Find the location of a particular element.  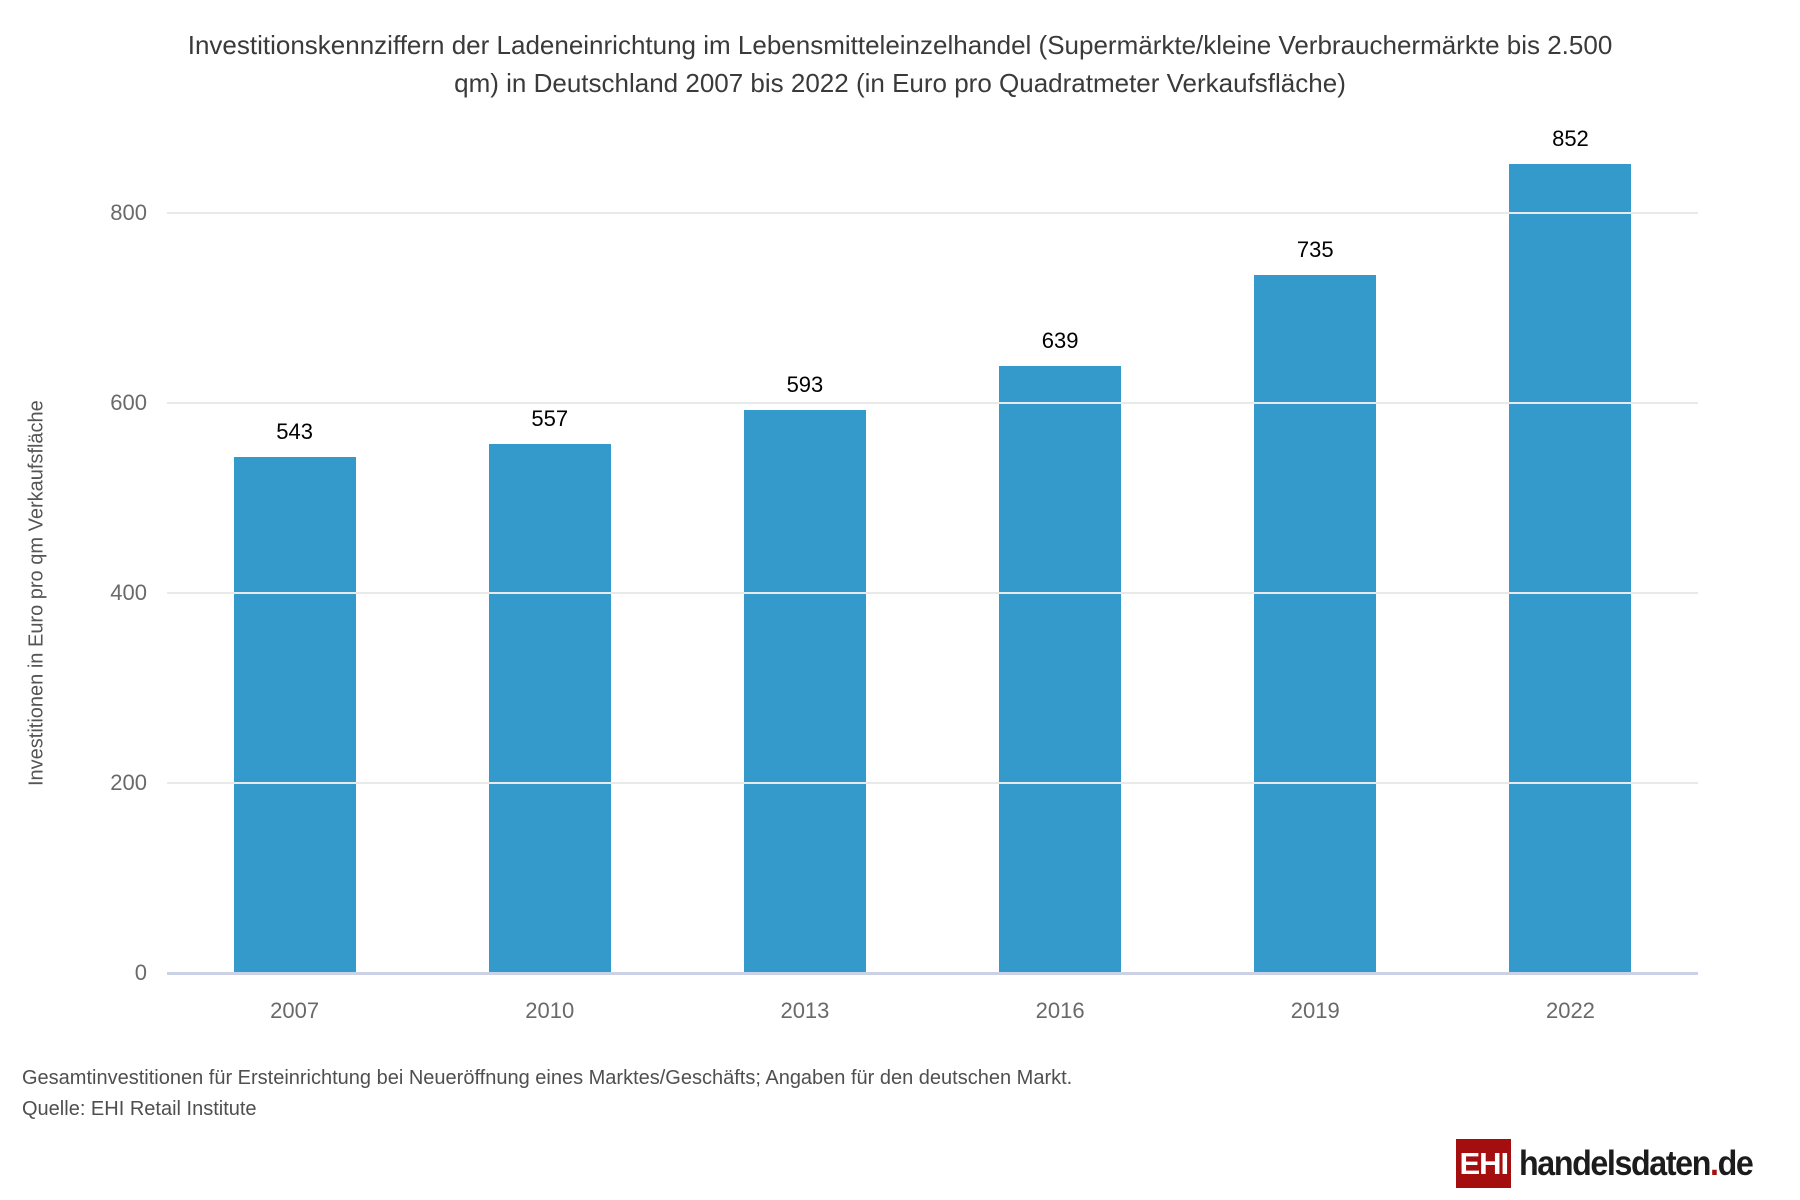

y-tick-label-600: 600 is located at coordinates (128, 402).